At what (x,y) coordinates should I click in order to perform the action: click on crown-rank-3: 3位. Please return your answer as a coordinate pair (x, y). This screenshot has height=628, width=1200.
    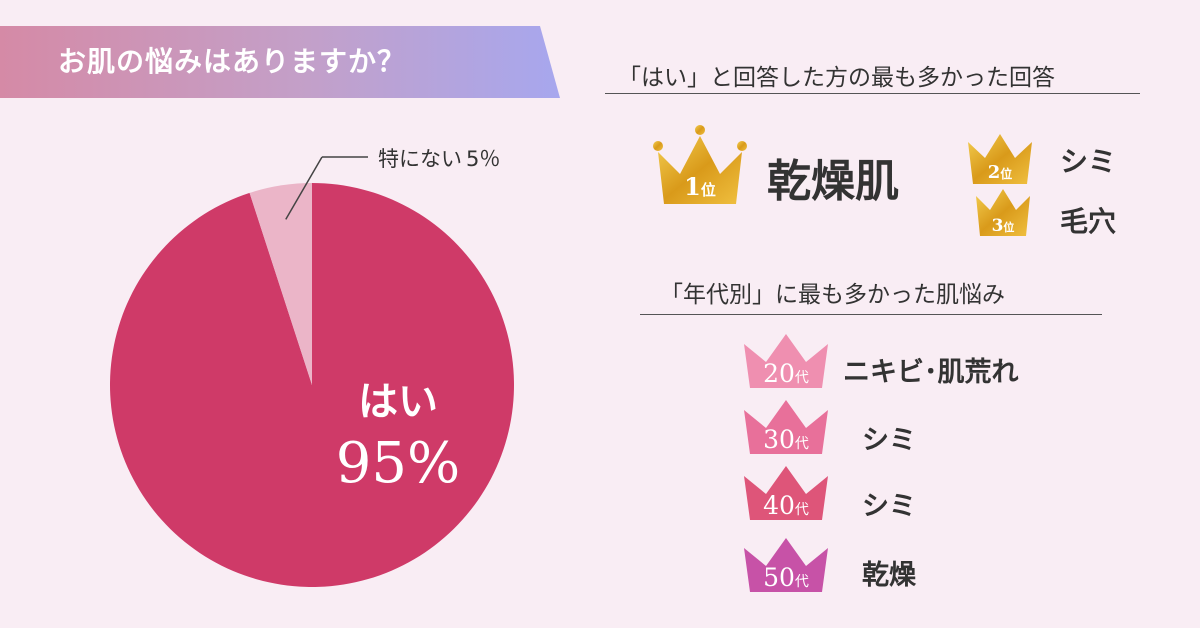
    Looking at the image, I should click on (1003, 212).